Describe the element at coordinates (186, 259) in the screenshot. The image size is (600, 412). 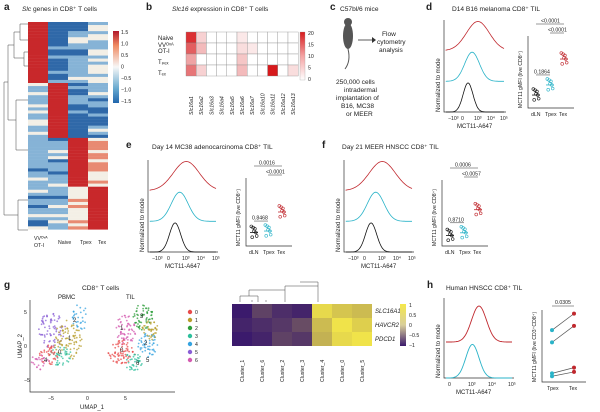
I see `hist-xtick: 10³` at that location.